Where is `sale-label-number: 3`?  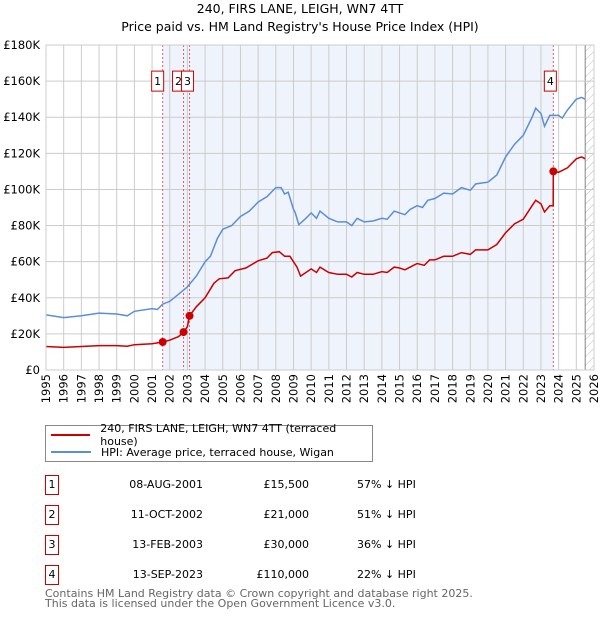 sale-label-number: 3 is located at coordinates (187, 81).